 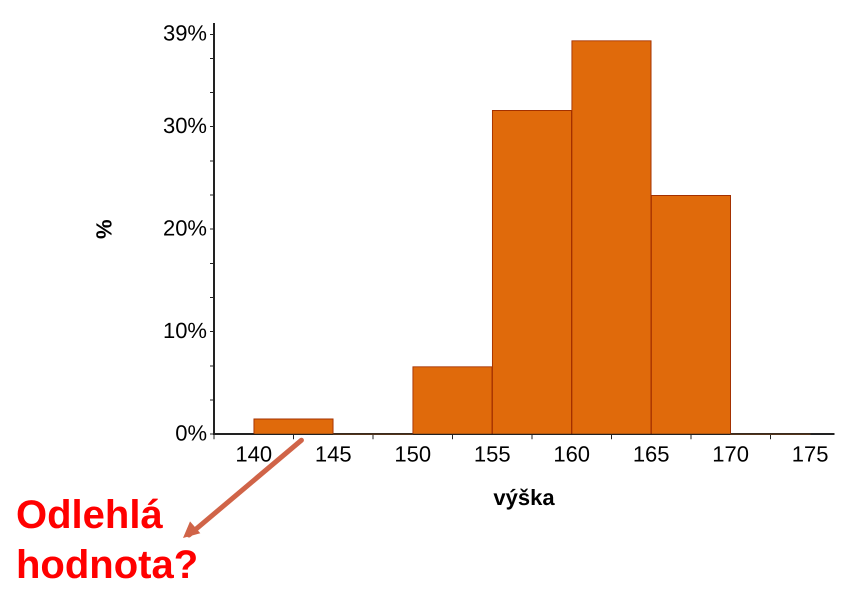 I want to click on y-axis-title: %, so click(x=103, y=229).